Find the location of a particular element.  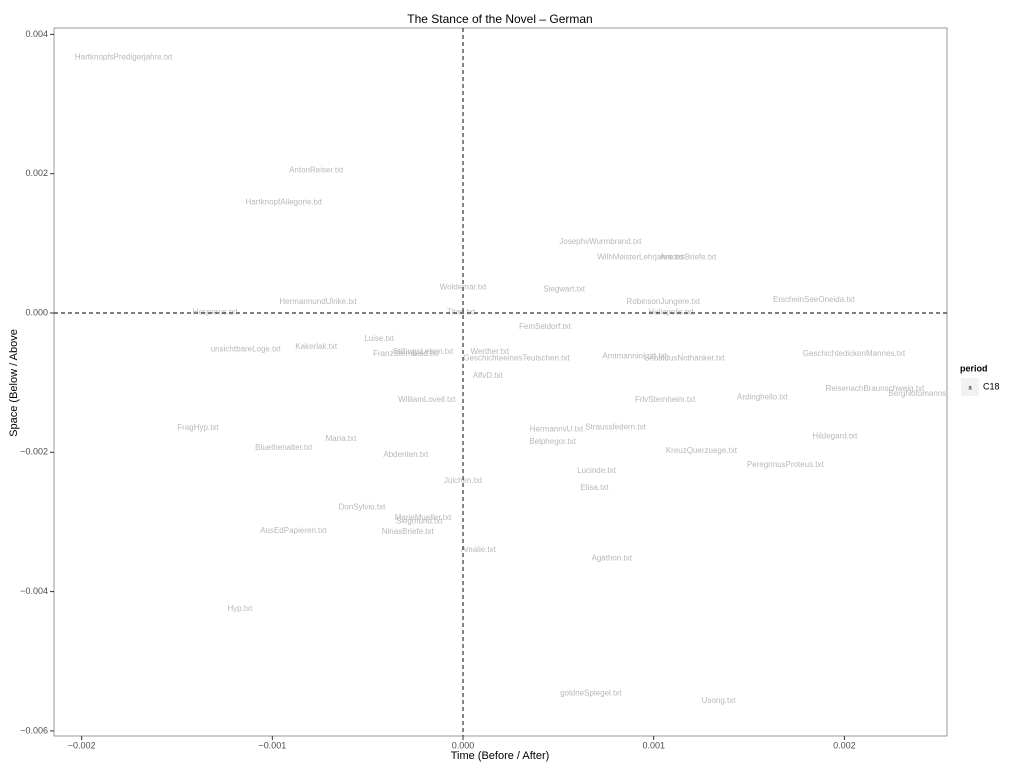

x-tick-label: 0.001 is located at coordinates (653, 745).